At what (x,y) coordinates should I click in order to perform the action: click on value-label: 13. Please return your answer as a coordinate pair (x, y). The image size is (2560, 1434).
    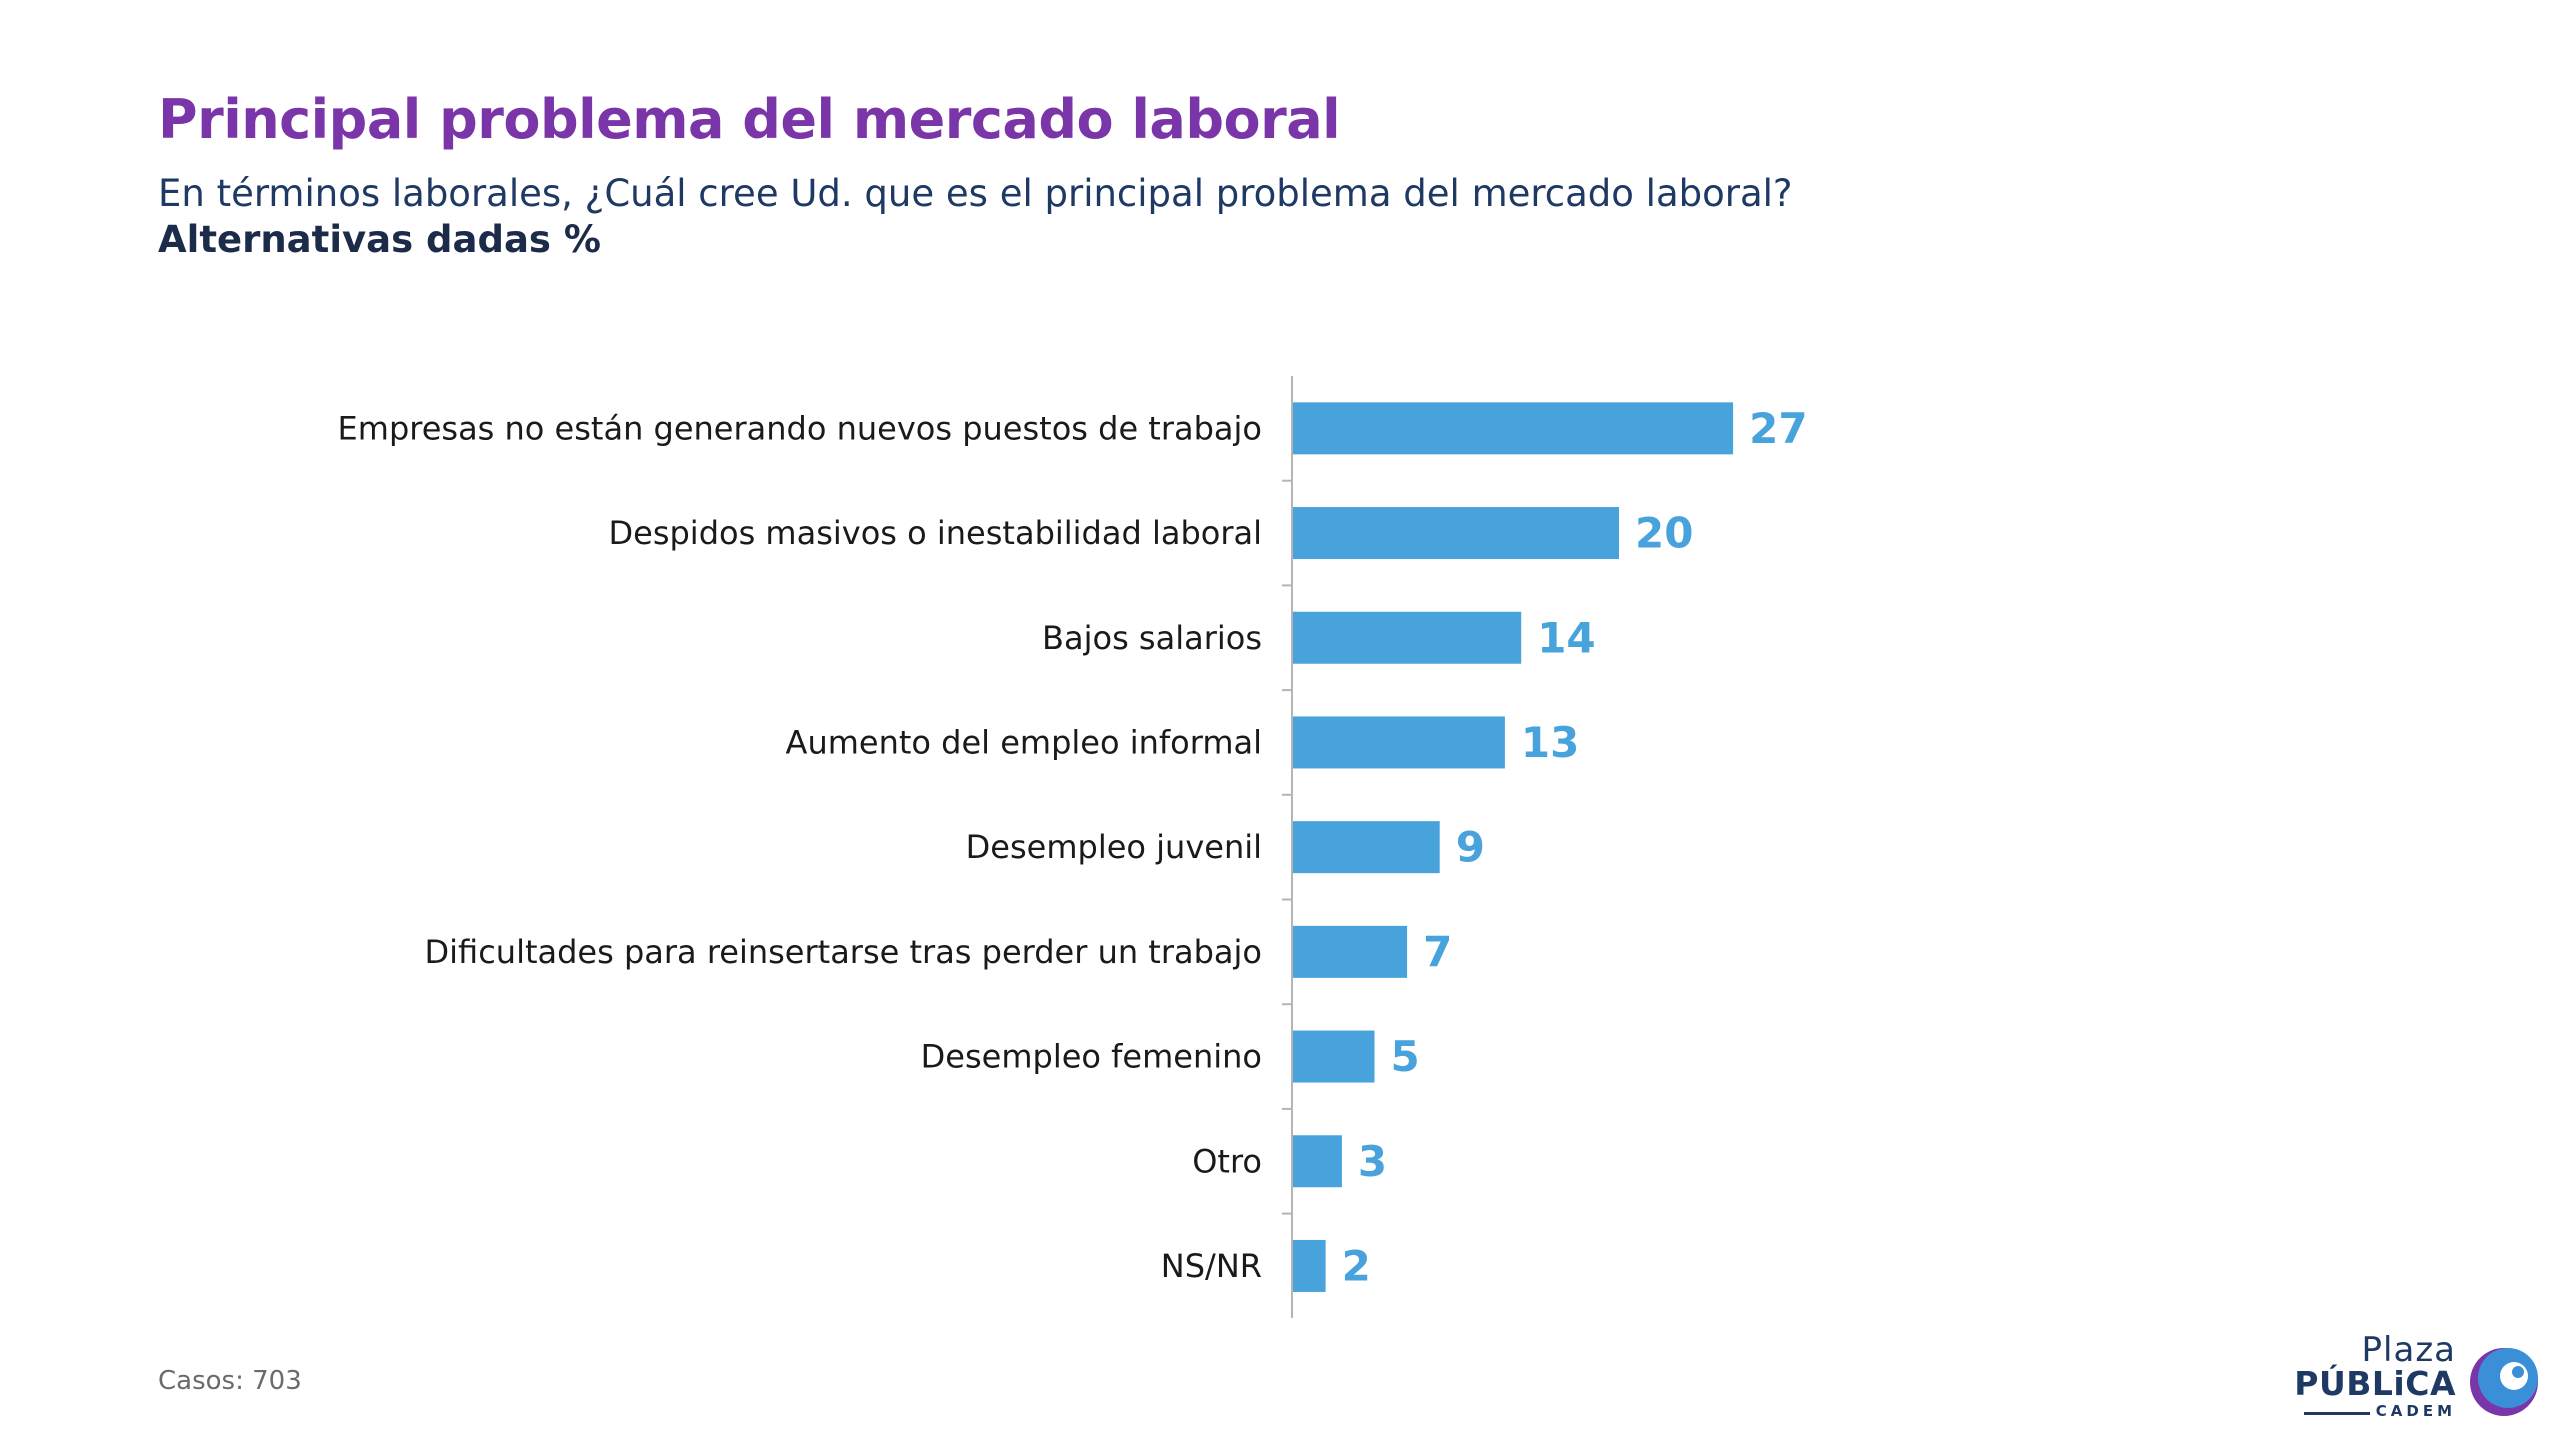
    Looking at the image, I should click on (1550, 742).